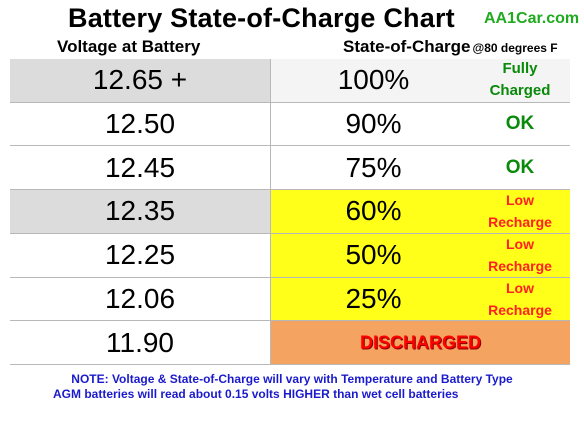 The width and height of the screenshot is (584, 424). I want to click on charge-percent: 60%, so click(373, 211).